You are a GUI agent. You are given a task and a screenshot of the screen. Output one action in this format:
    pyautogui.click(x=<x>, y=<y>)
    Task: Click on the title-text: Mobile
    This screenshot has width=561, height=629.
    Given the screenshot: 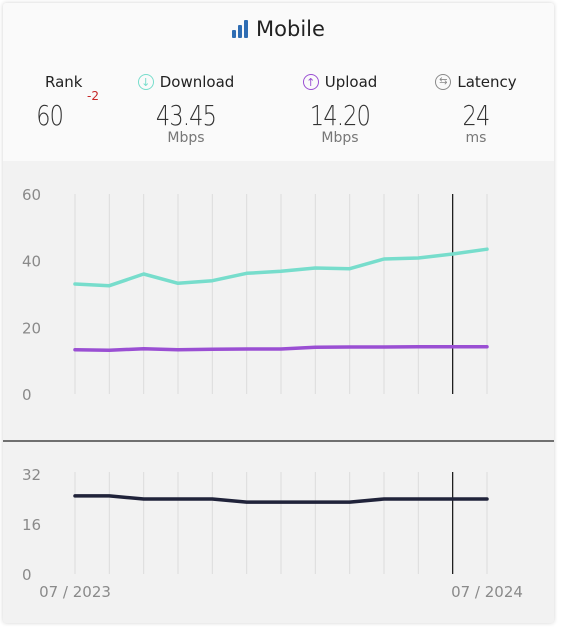 What is the action you would take?
    pyautogui.click(x=290, y=29)
    